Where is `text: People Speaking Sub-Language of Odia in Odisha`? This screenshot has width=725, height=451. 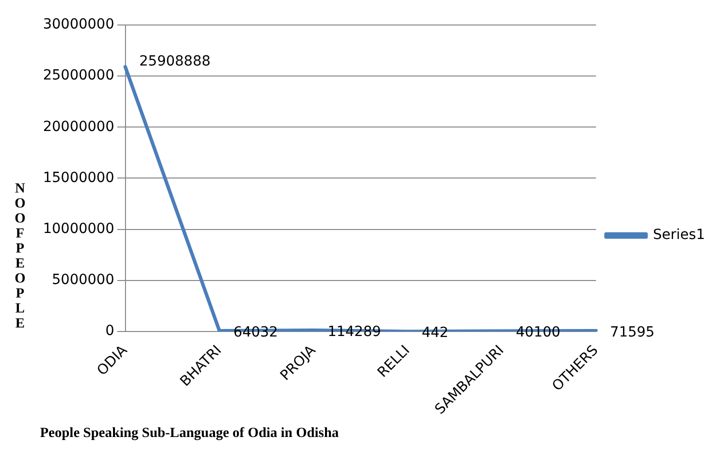 text: People Speaking Sub-Language of Odia in Odisha is located at coordinates (189, 434).